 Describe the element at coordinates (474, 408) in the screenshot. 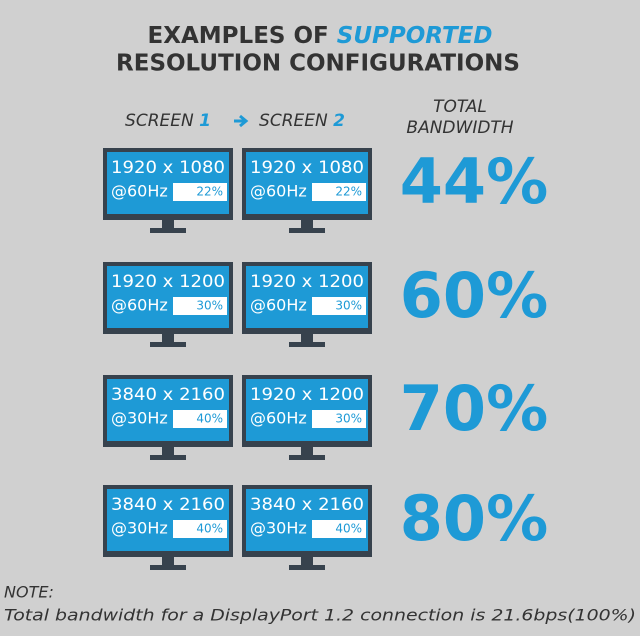

I see `total-bandwidth: 70%` at that location.